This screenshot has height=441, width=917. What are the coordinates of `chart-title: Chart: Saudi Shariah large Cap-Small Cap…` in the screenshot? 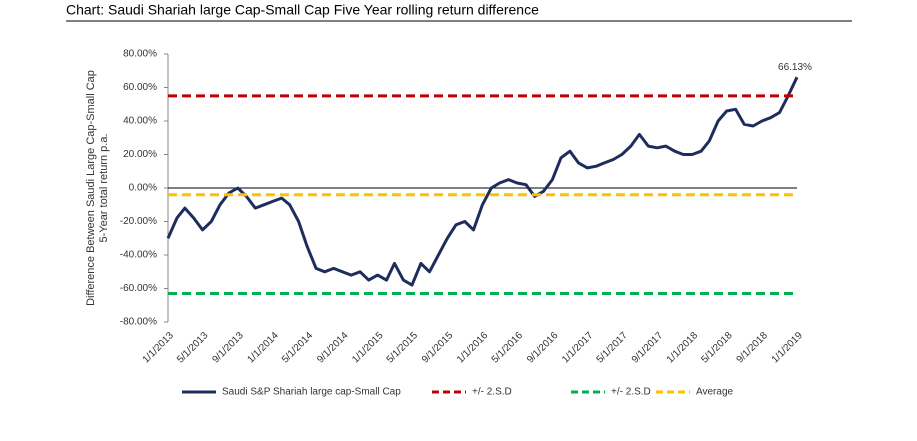 It's located at (302, 10).